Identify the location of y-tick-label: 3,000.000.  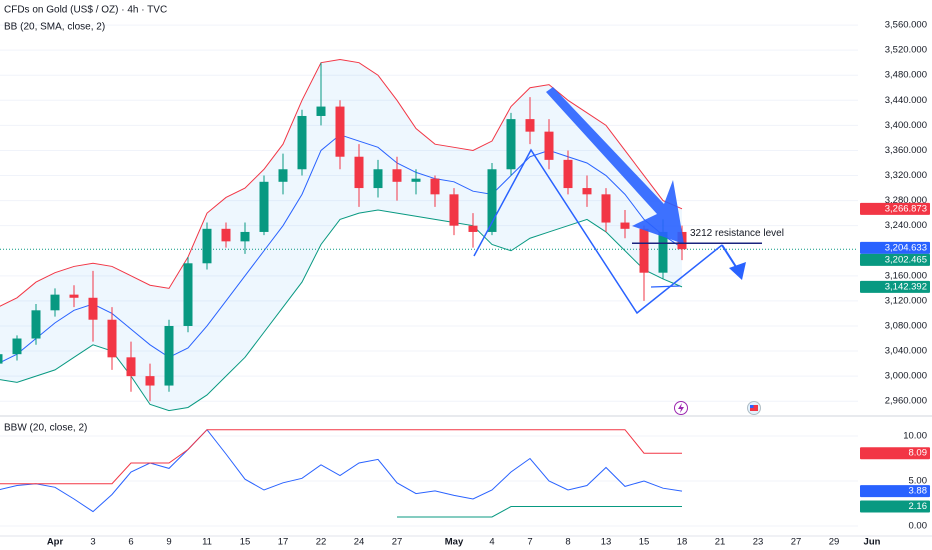
(906, 376).